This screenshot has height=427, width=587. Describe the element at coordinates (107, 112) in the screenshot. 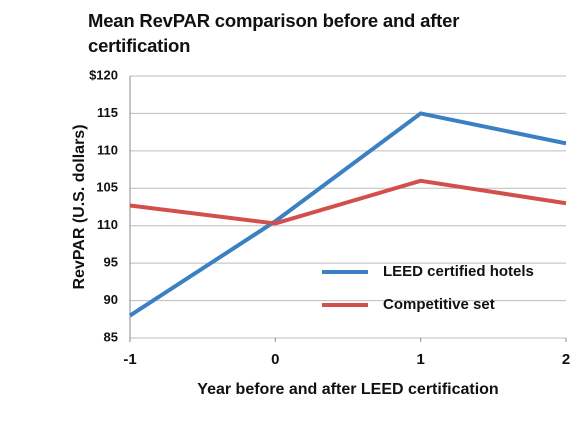

I see `y-tick-label: 115` at that location.